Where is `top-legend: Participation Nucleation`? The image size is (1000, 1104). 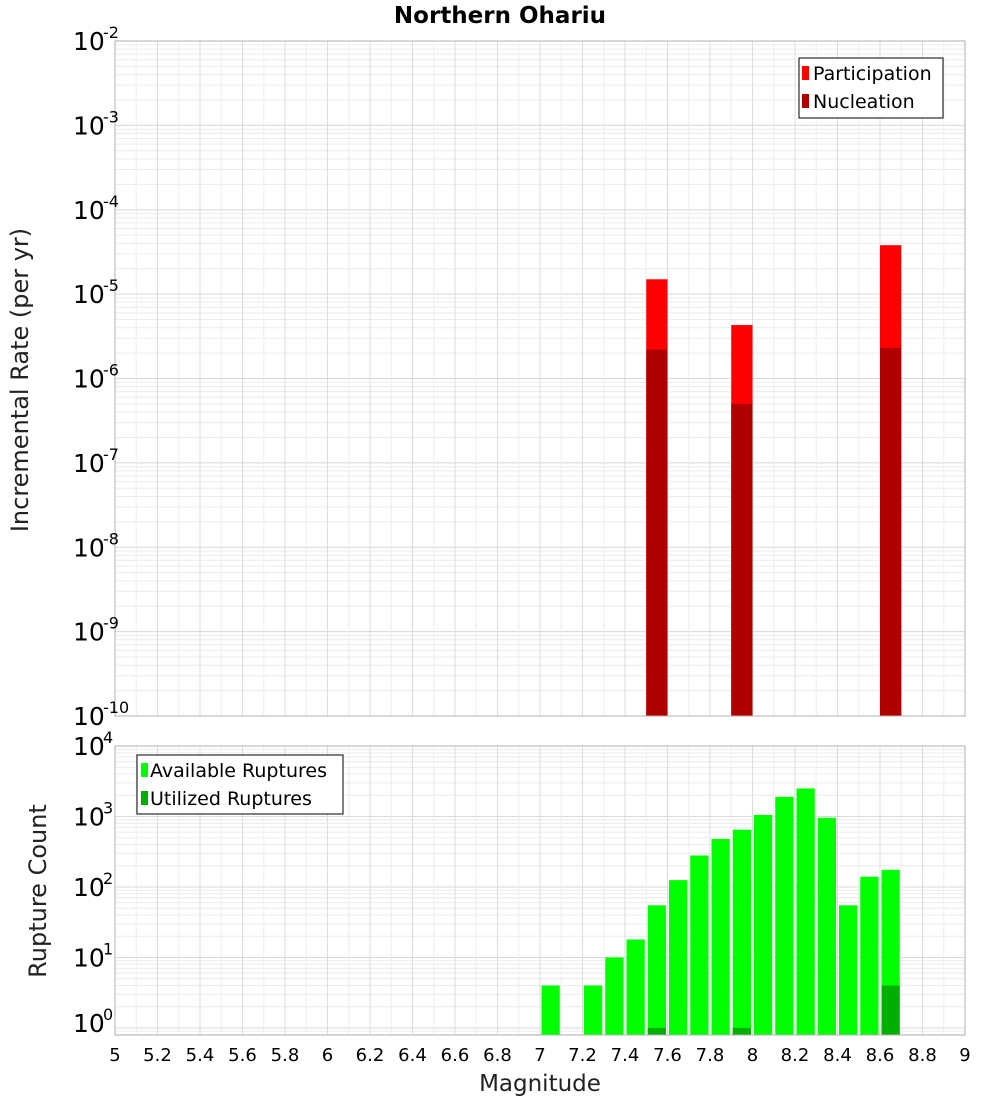
top-legend: Participation Nucleation is located at coordinates (871, 88).